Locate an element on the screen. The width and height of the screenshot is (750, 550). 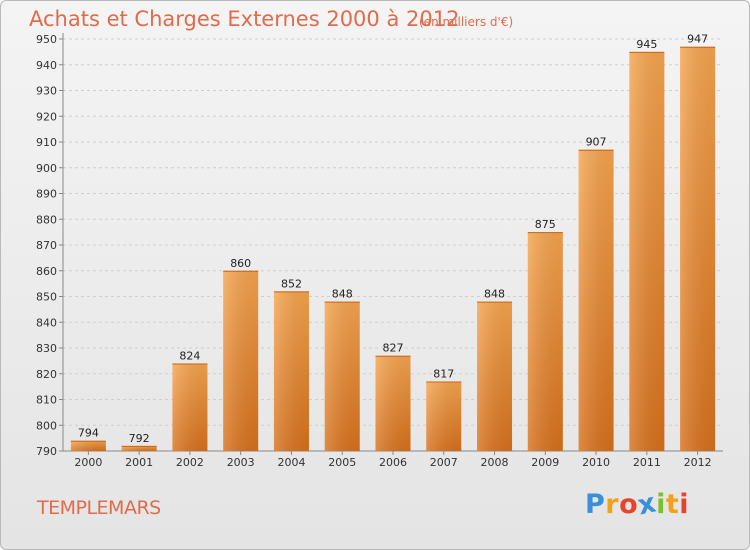
proxiti-logo: Proxiti is located at coordinates (637, 504).